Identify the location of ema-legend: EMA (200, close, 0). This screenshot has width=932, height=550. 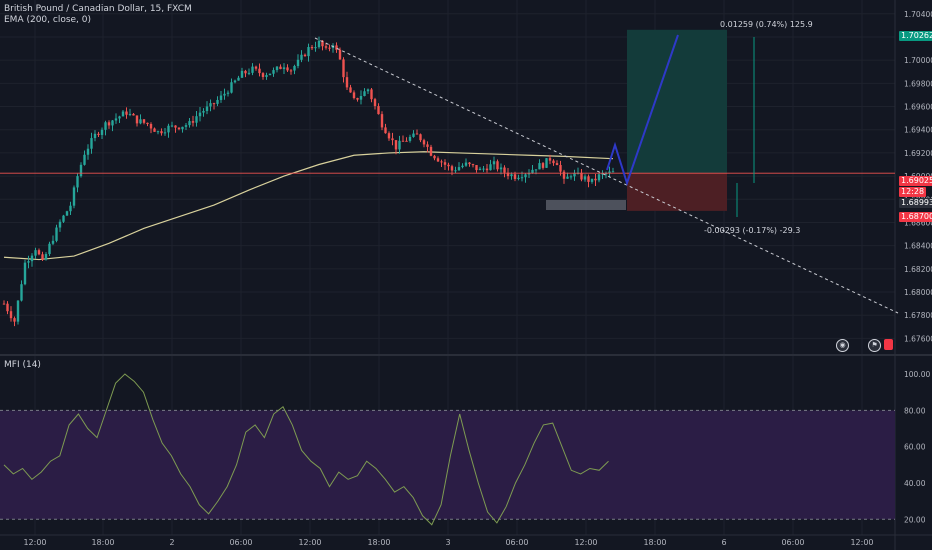
(48, 20).